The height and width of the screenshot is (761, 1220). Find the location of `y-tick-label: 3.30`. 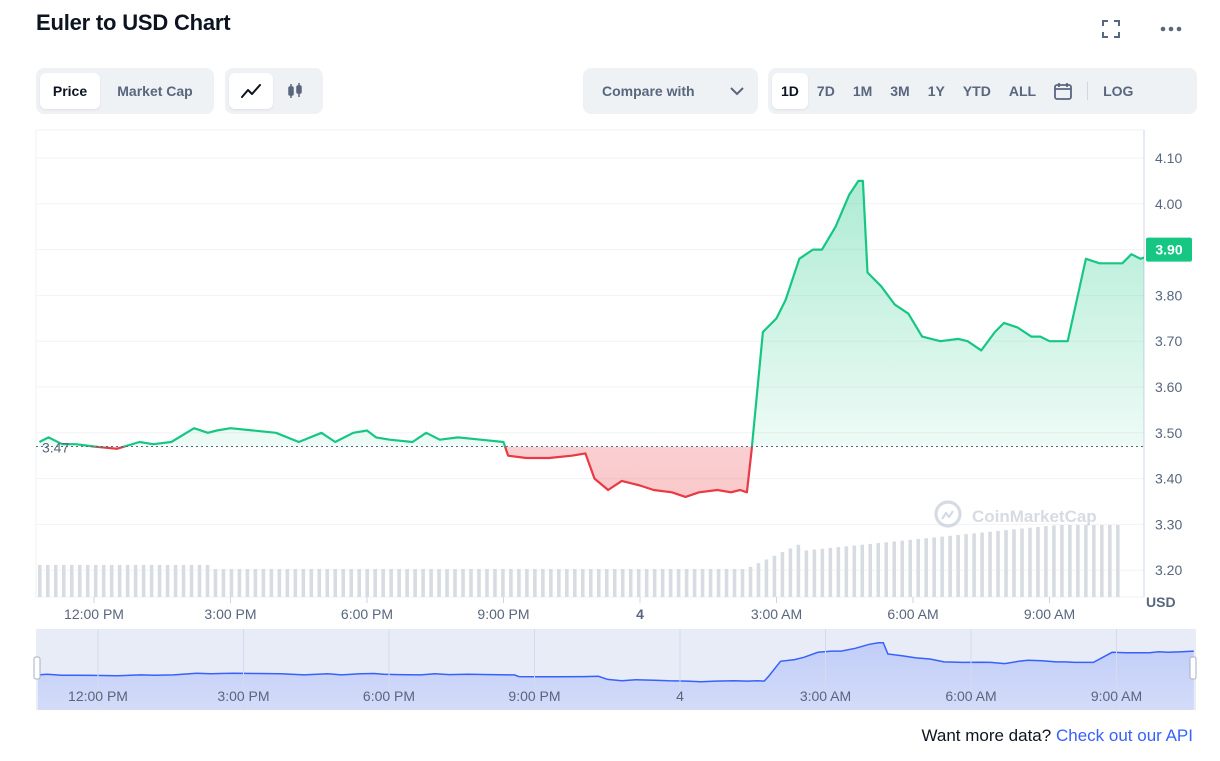

y-tick-label: 3.30 is located at coordinates (1168, 524).